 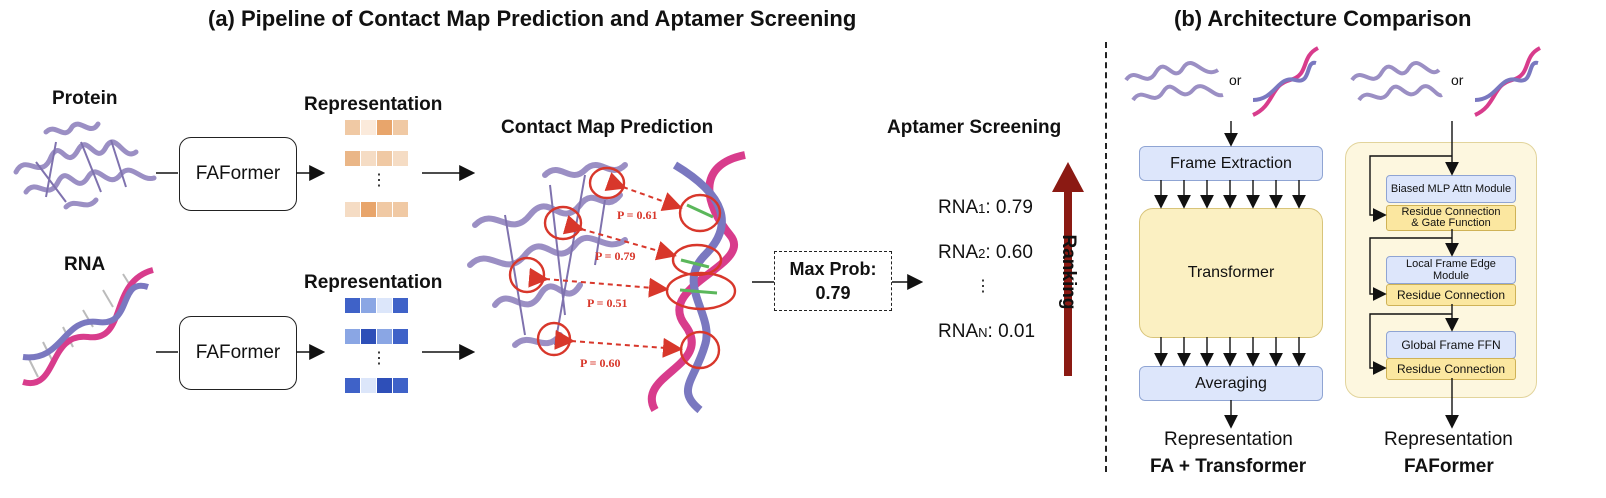 What do you see at coordinates (1235, 80) in the screenshot?
I see `or-left: or` at bounding box center [1235, 80].